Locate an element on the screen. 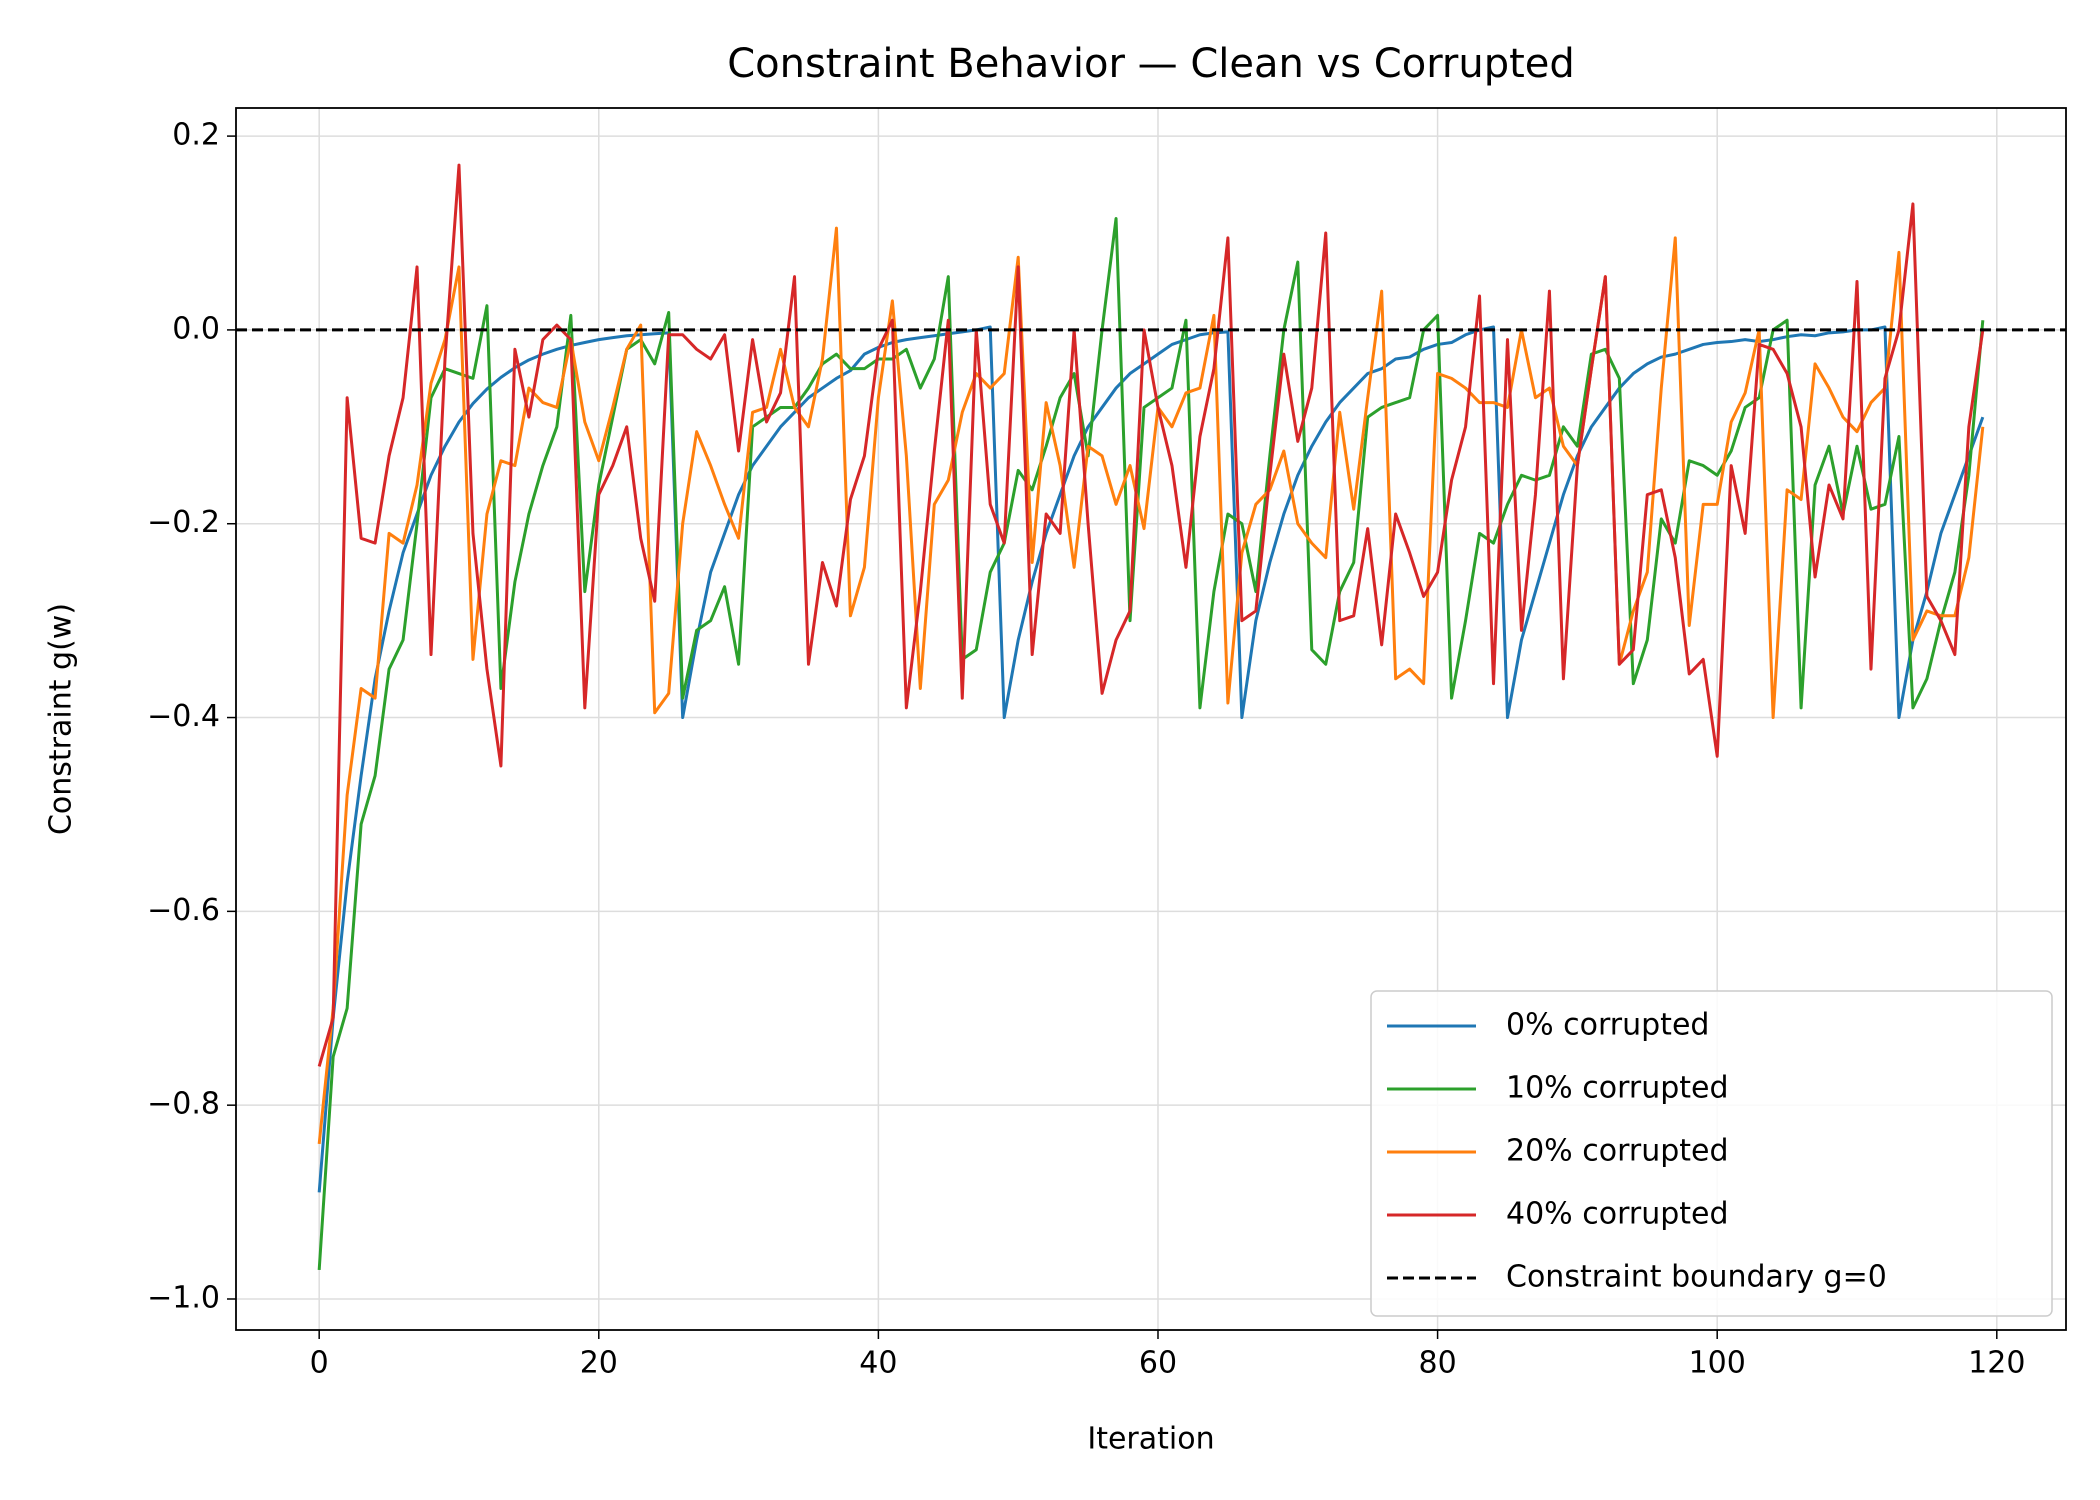 The image size is (2100, 1500). x-tick-label: 100 is located at coordinates (1717, 1363).